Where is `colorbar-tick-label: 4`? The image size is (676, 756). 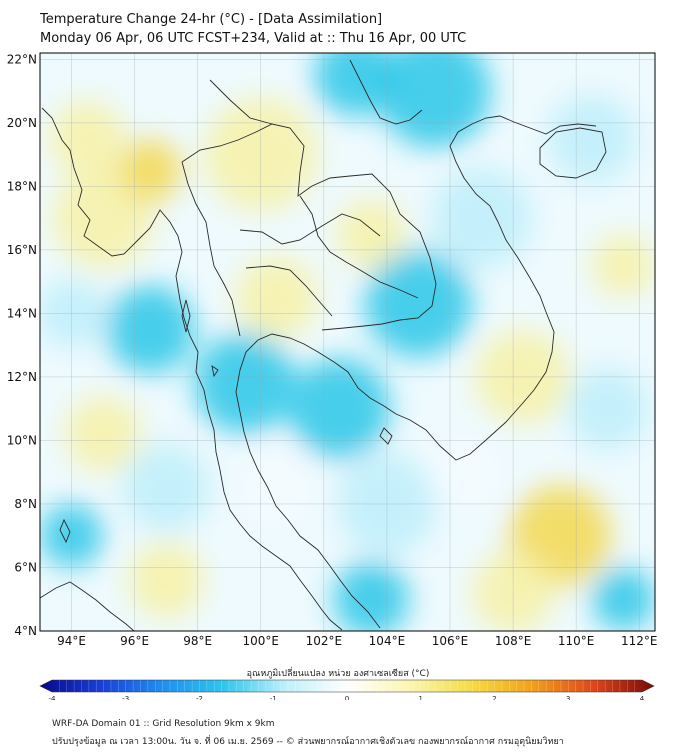
colorbar-tick-label: 4 is located at coordinates (642, 697).